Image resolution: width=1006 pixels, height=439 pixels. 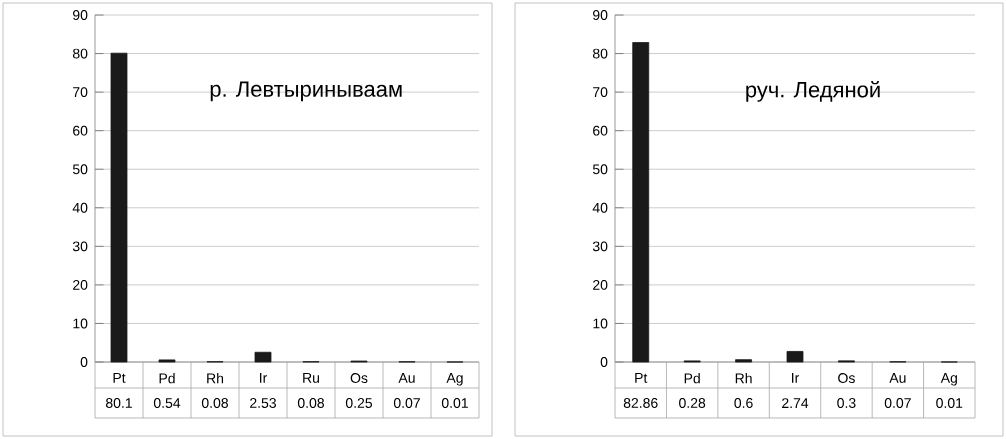 What do you see at coordinates (118, 403) in the screenshot?
I see `data-label: 80.1` at bounding box center [118, 403].